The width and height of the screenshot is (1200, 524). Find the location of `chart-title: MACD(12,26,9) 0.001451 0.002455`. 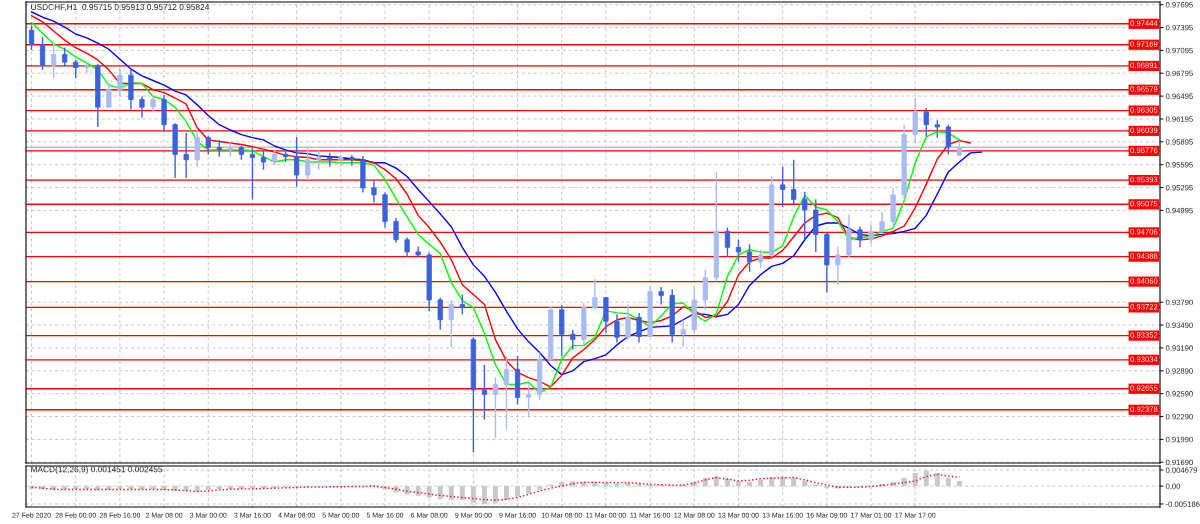

chart-title: MACD(12,26,9) 0.001451 0.002455 is located at coordinates (97, 470).